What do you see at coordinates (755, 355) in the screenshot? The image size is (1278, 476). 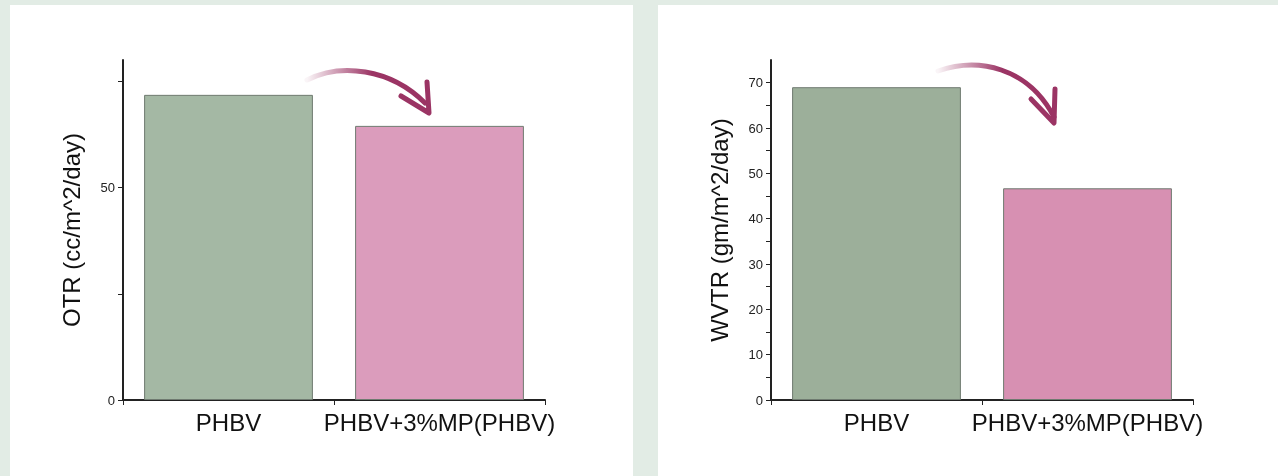 I see `y-tick-label: 10` at bounding box center [755, 355].